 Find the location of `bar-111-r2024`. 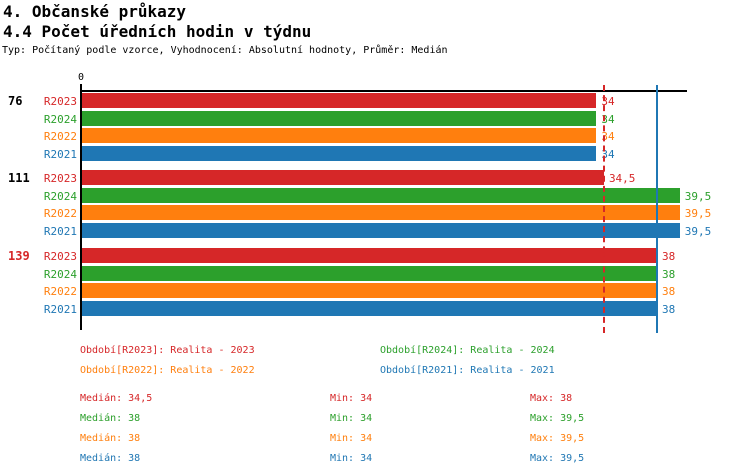

bar-111-r2024 is located at coordinates (381, 195).